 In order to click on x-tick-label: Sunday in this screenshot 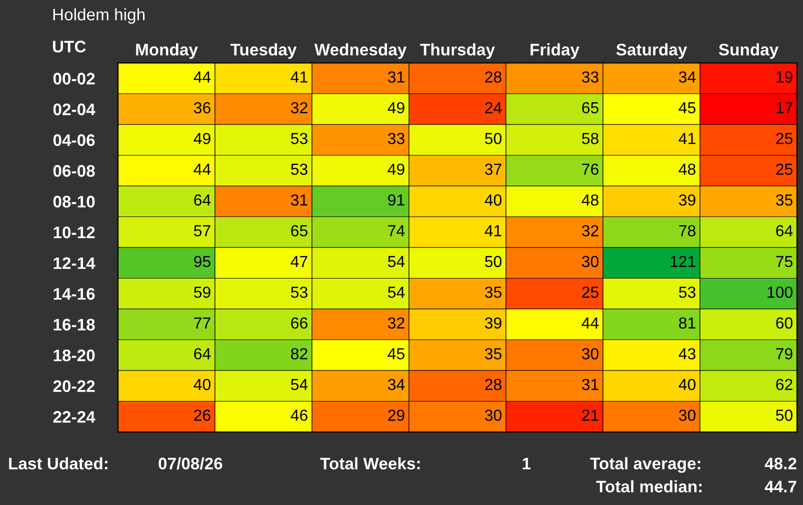, I will do `click(748, 51)`.